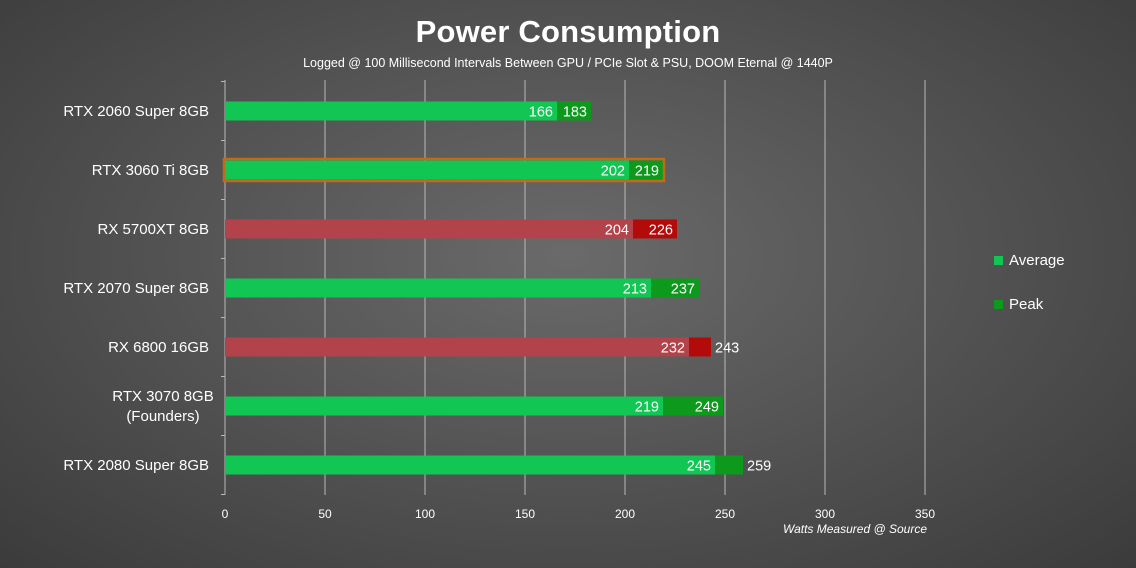 The image size is (1136, 568). I want to click on legend-item-peak: Peak, so click(1029, 304).